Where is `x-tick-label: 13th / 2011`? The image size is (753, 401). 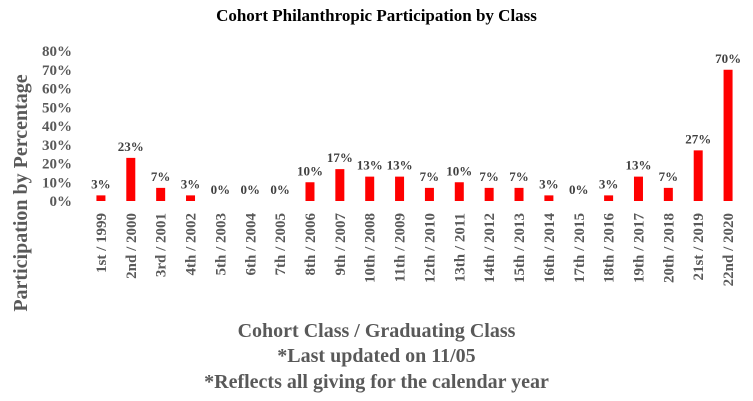 x-tick-label: 13th / 2011 is located at coordinates (460, 247).